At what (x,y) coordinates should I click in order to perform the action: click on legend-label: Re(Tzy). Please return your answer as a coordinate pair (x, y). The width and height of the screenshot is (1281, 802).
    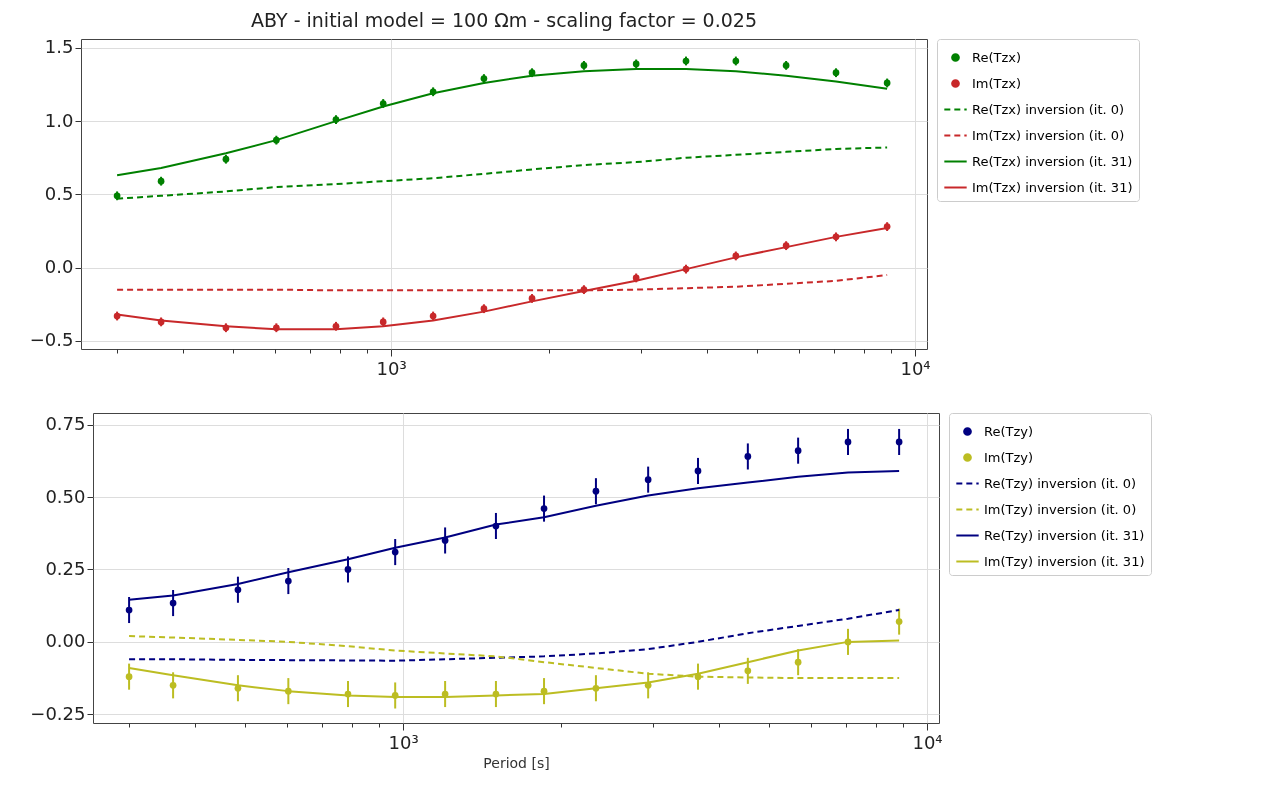
    Looking at the image, I should click on (1009, 431).